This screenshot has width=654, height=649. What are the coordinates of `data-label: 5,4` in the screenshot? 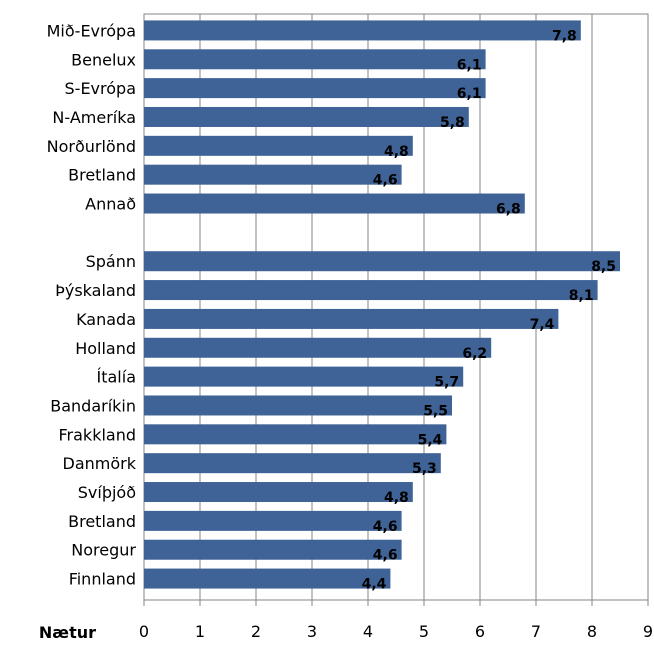 It's located at (430, 440).